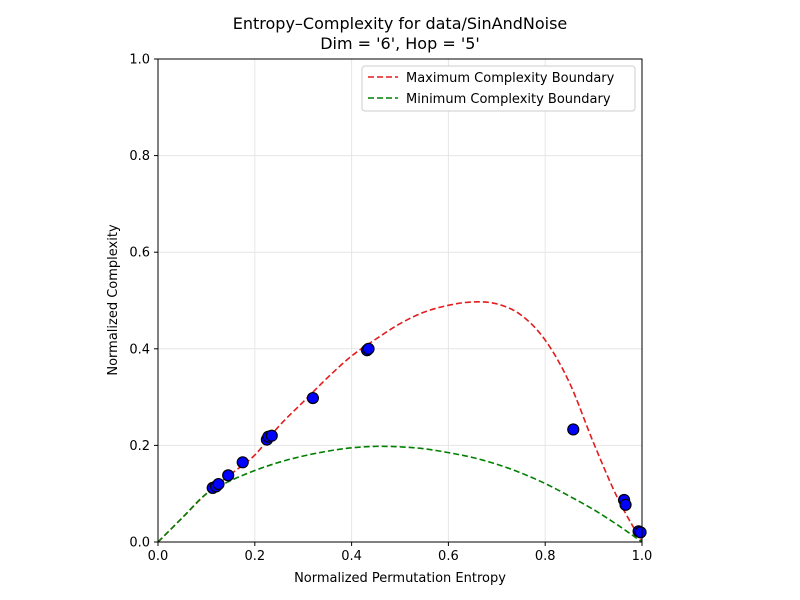 The image size is (800, 600). What do you see at coordinates (400, 578) in the screenshot?
I see `x-axis-label: Normalized Permutation Entropy` at bounding box center [400, 578].